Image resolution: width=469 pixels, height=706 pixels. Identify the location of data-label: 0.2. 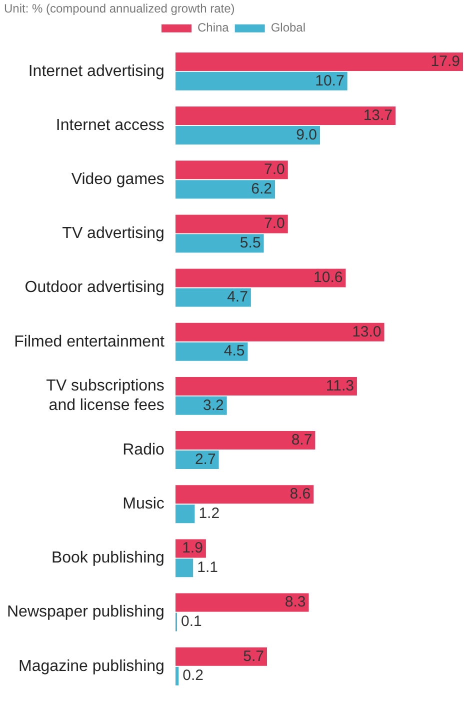
(193, 675).